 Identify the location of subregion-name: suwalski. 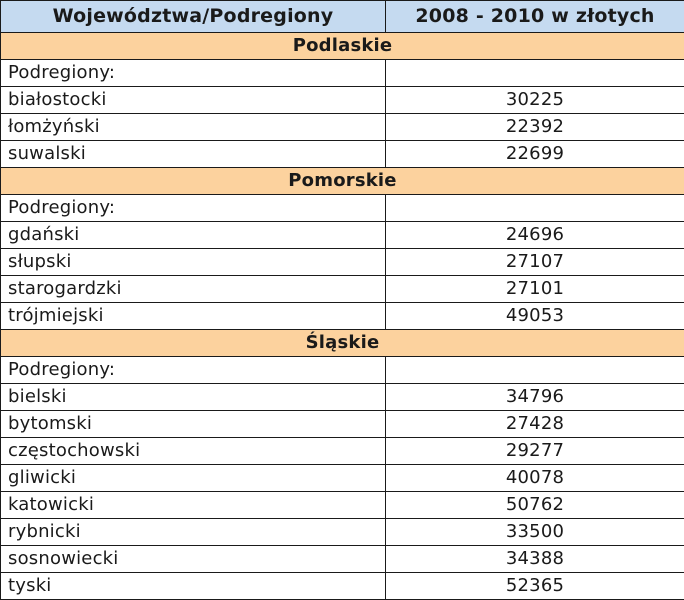
(193, 154).